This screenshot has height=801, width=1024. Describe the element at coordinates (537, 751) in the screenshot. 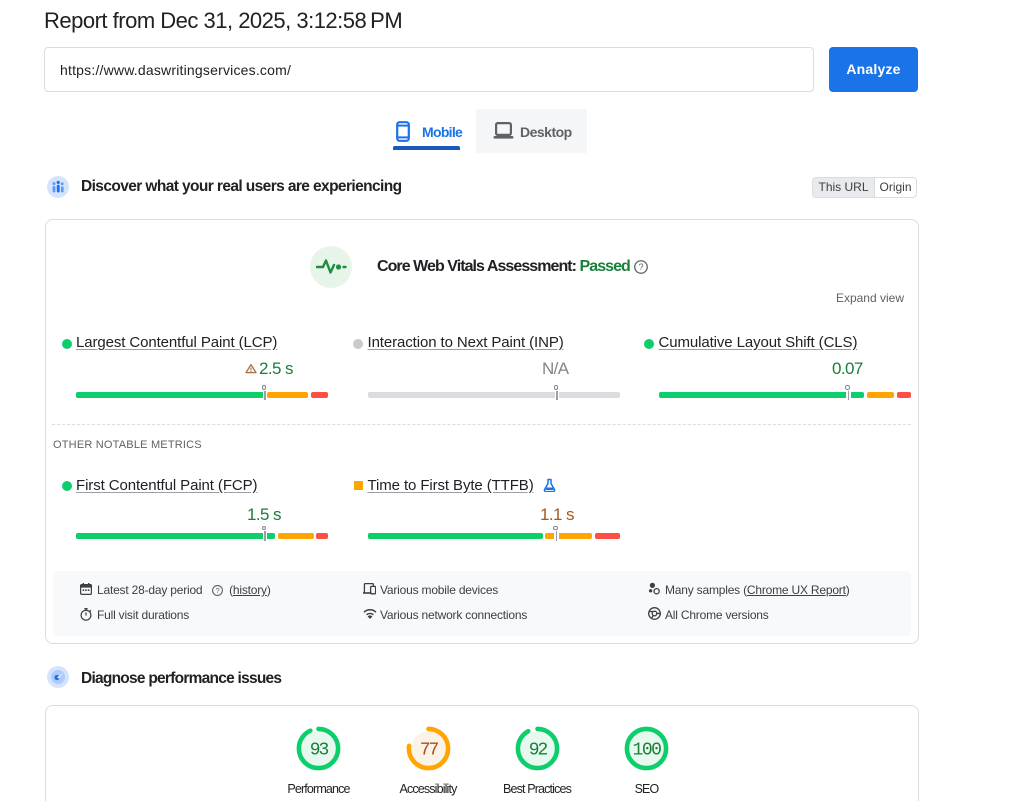

I see `svg-text: 92` at that location.